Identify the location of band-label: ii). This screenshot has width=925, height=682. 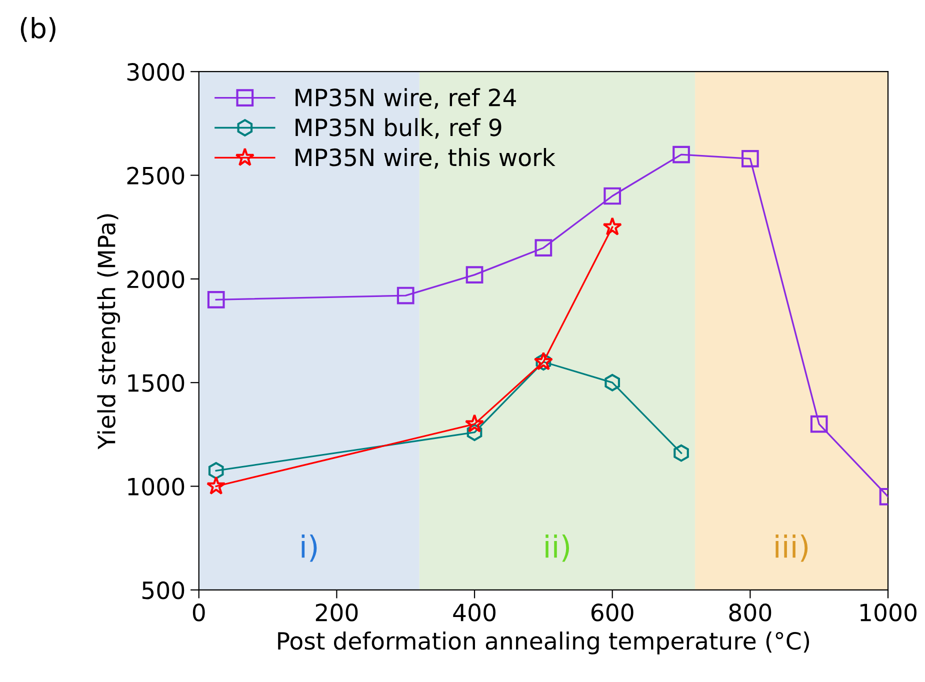
(558, 548).